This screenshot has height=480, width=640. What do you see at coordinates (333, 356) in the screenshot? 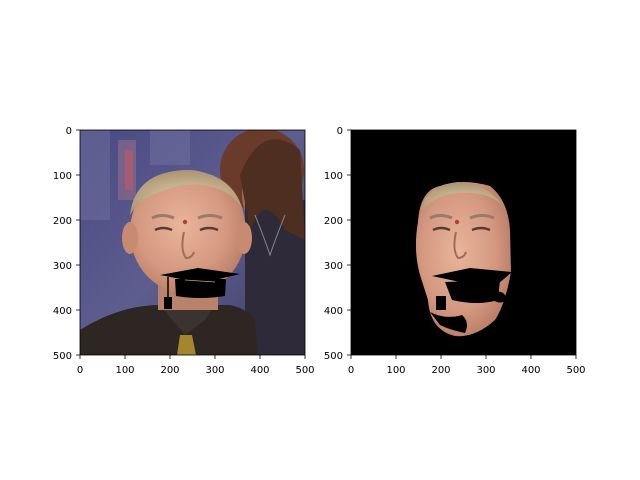
I see `right-y-tick-label: 500` at bounding box center [333, 356].